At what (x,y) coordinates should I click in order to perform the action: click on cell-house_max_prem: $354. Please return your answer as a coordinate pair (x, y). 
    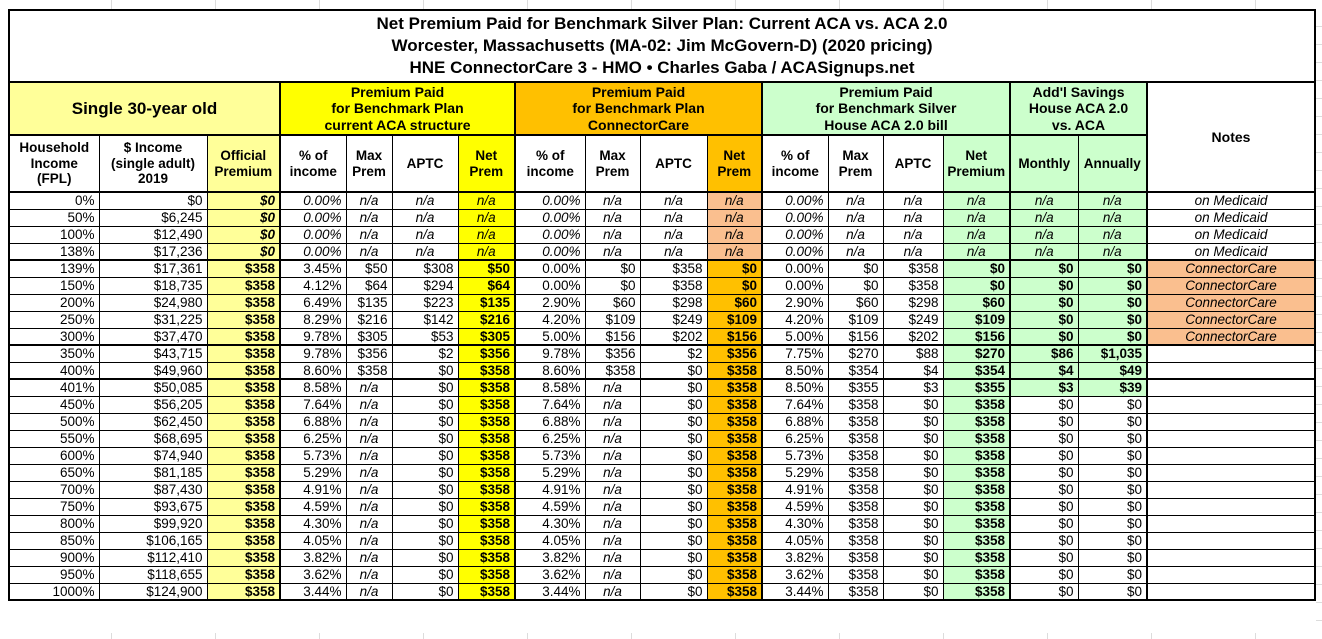
    Looking at the image, I should click on (855, 370).